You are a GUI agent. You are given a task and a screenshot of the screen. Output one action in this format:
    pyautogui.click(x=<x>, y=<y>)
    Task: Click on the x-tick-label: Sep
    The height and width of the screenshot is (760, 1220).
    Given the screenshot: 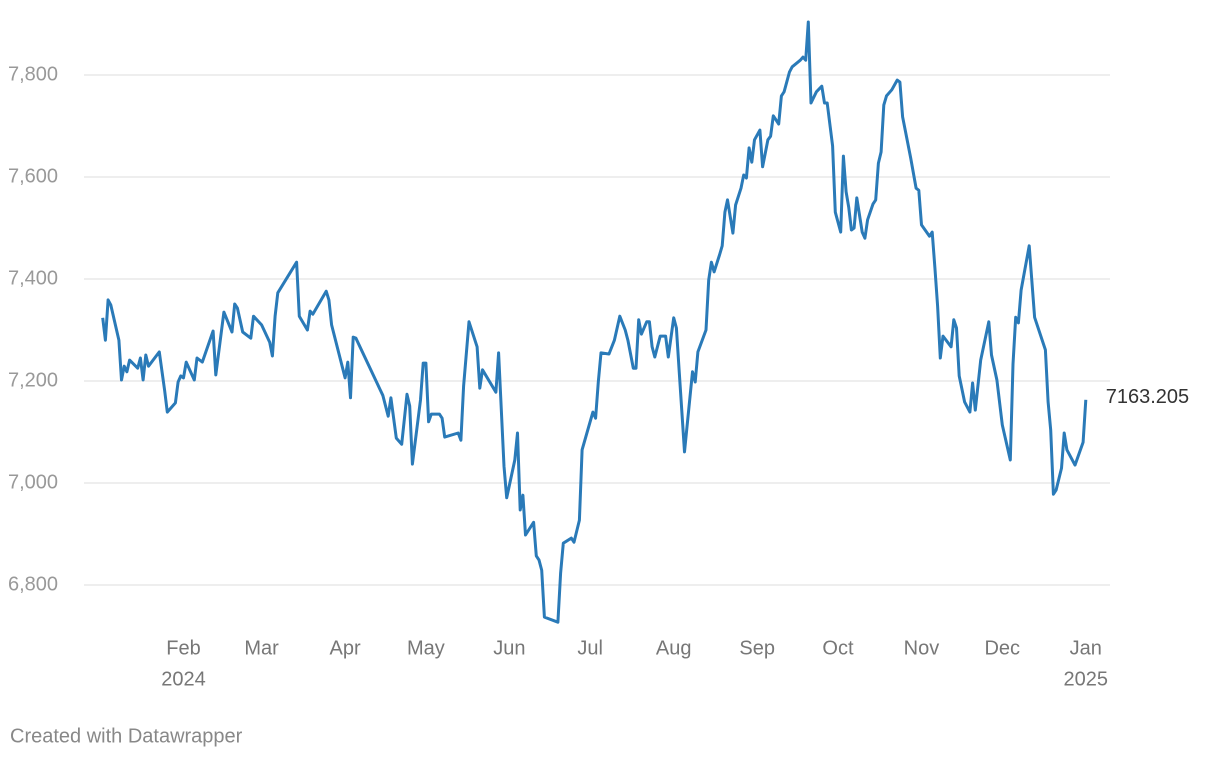 What is the action you would take?
    pyautogui.click(x=757, y=648)
    